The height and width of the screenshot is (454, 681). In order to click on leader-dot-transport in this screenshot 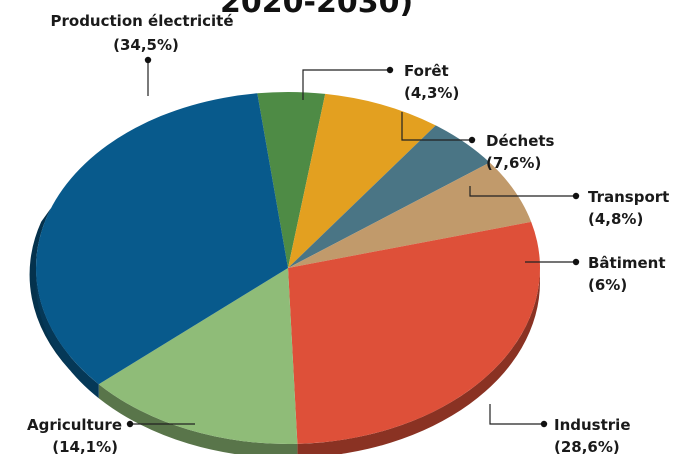, I will do `click(576, 196)`.